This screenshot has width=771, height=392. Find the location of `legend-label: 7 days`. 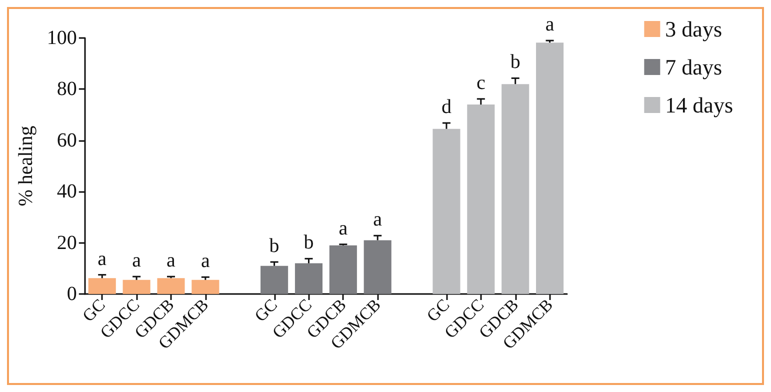

legend-label: 7 days is located at coordinates (693, 67).